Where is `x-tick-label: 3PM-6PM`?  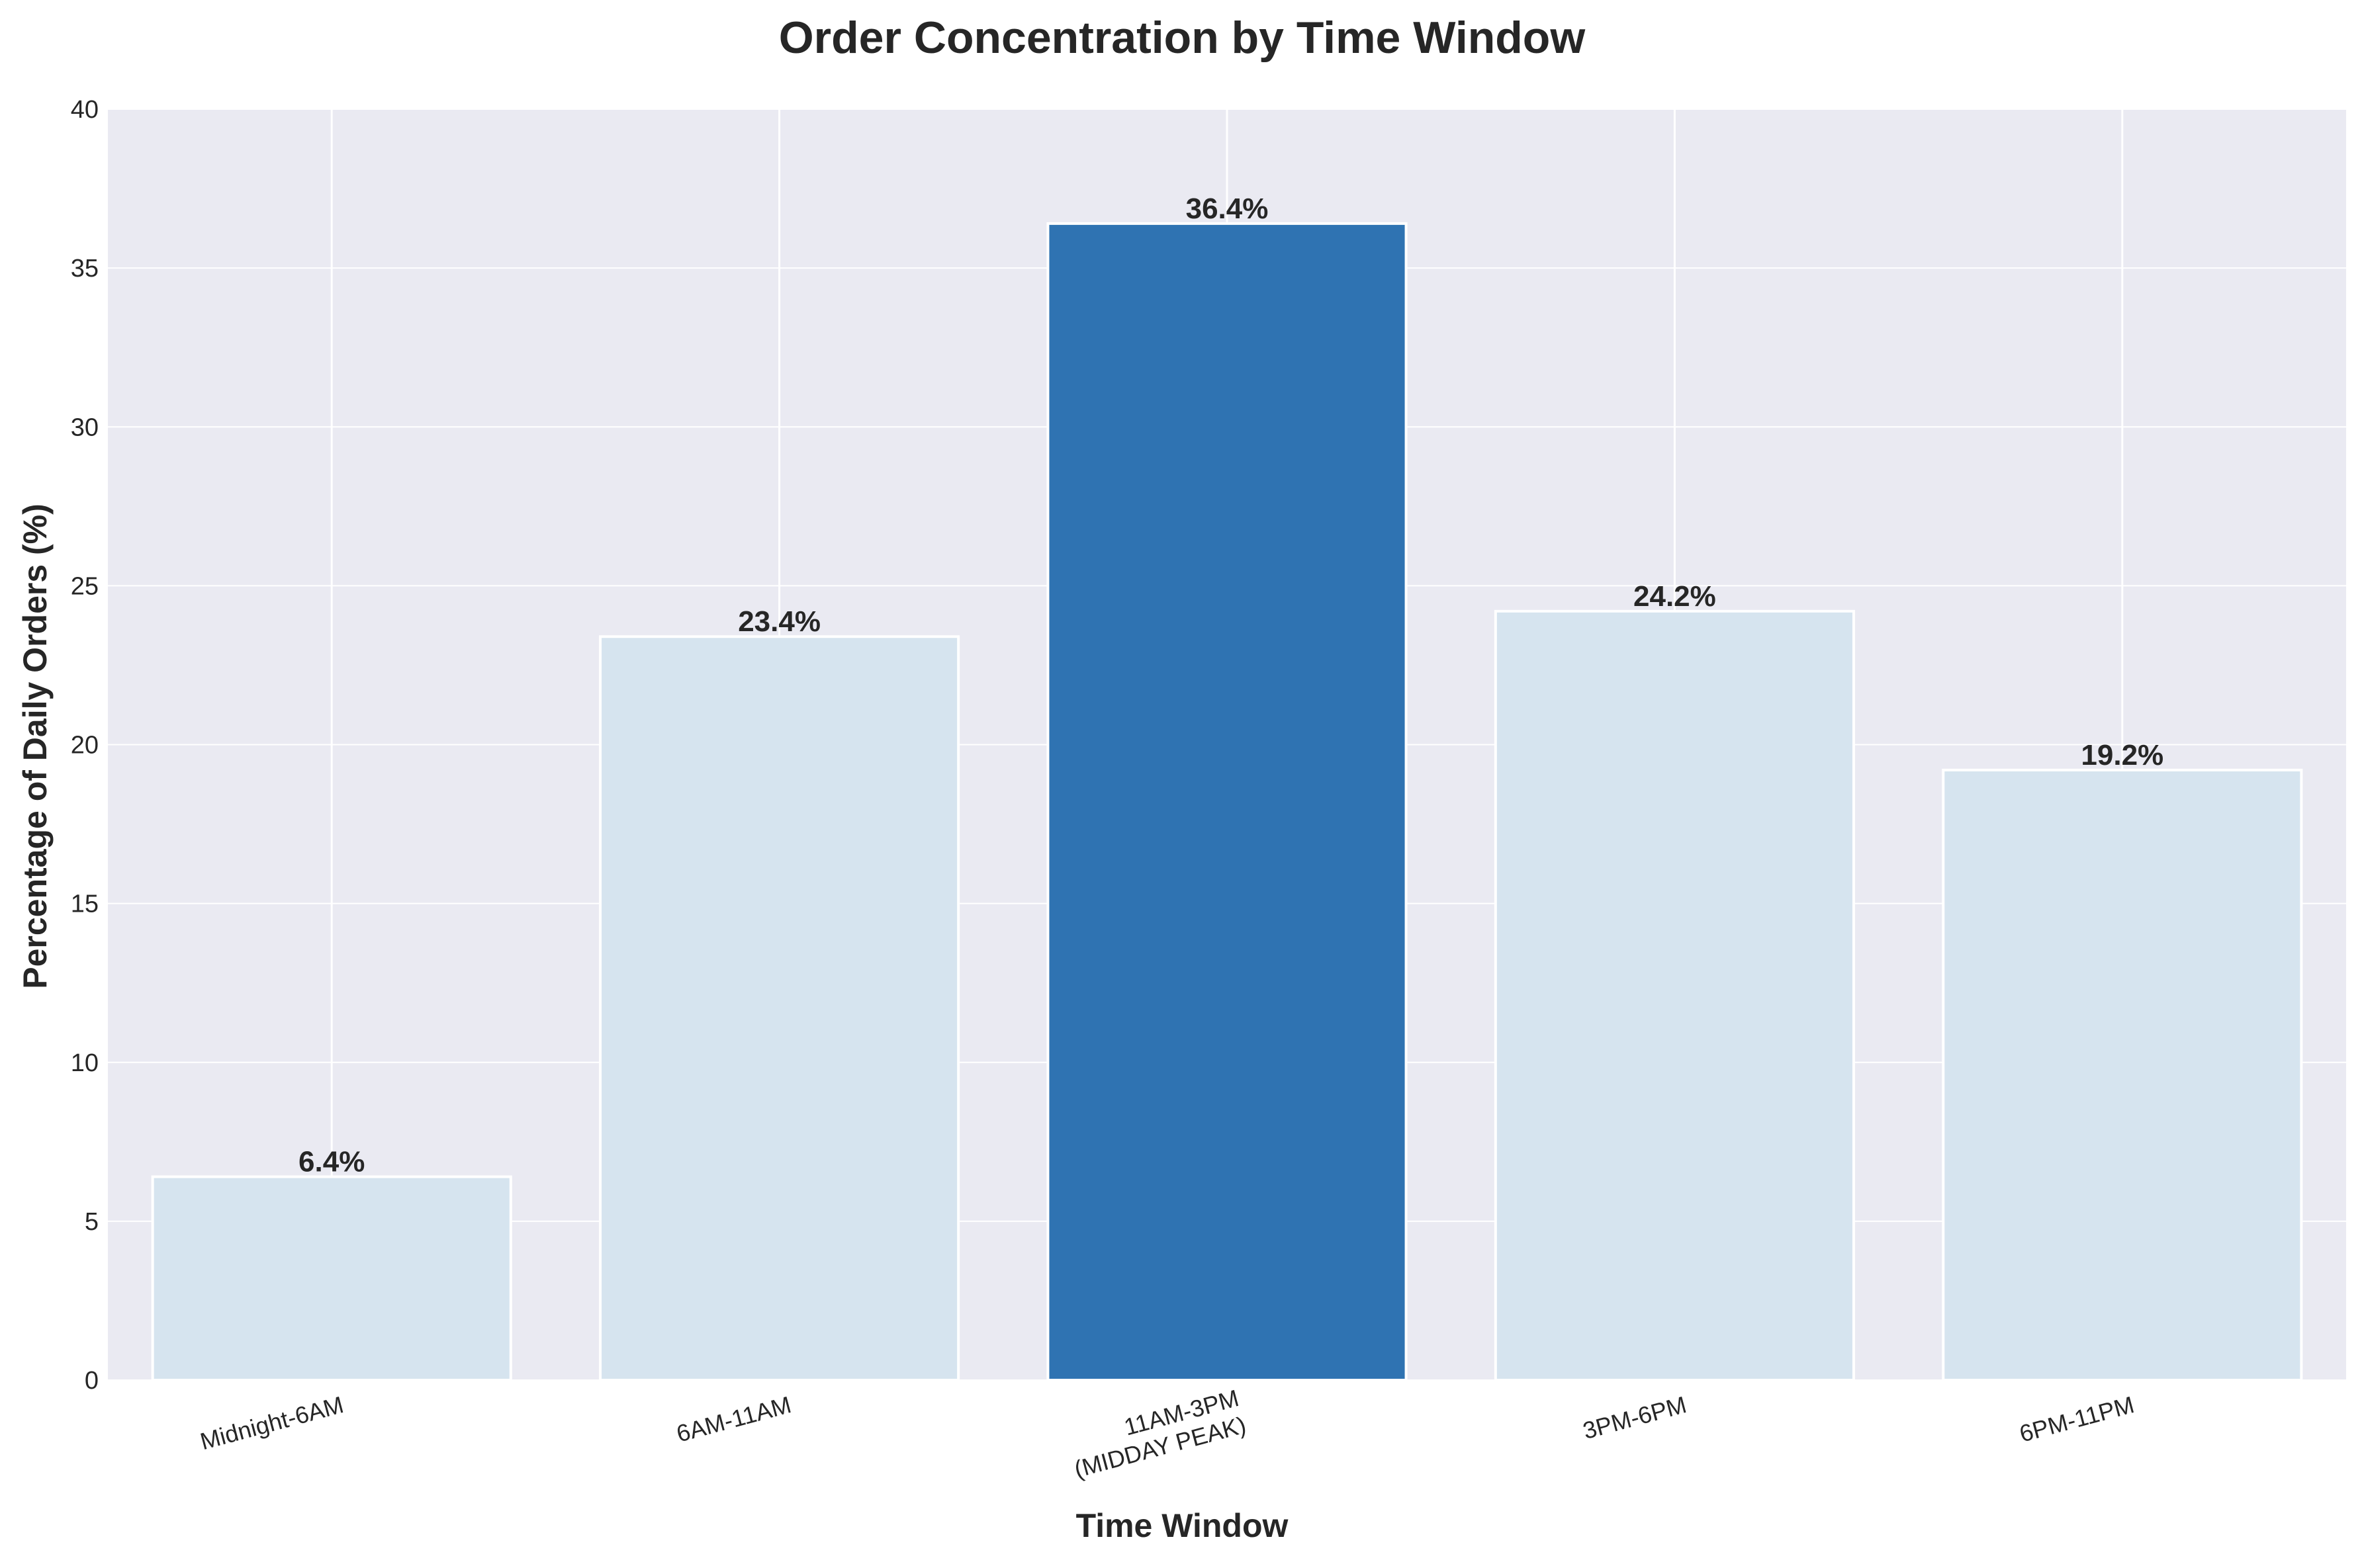 x-tick-label: 3PM-6PM is located at coordinates (1634, 1418).